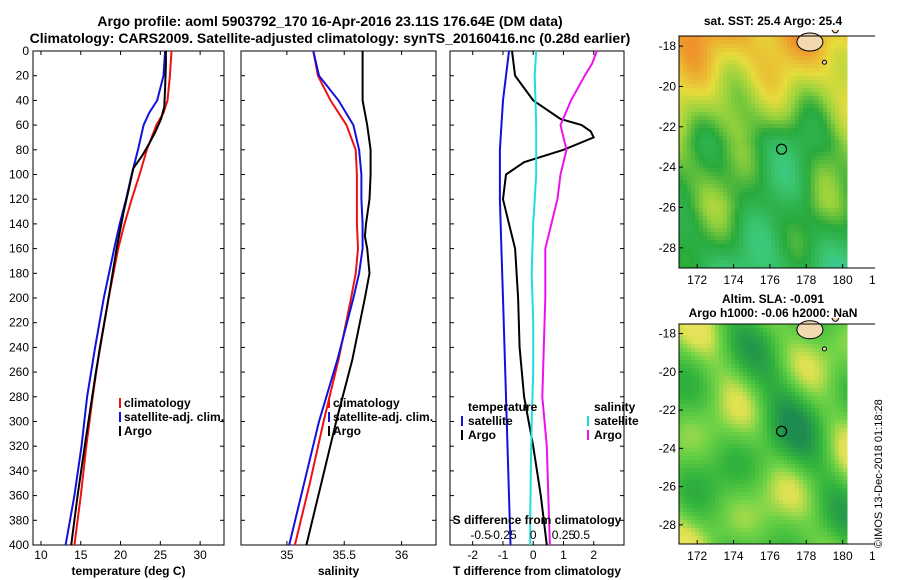 The image size is (900, 580). What do you see at coordinates (668, 86) in the screenshot?
I see `y-tick-label: -20` at bounding box center [668, 86].